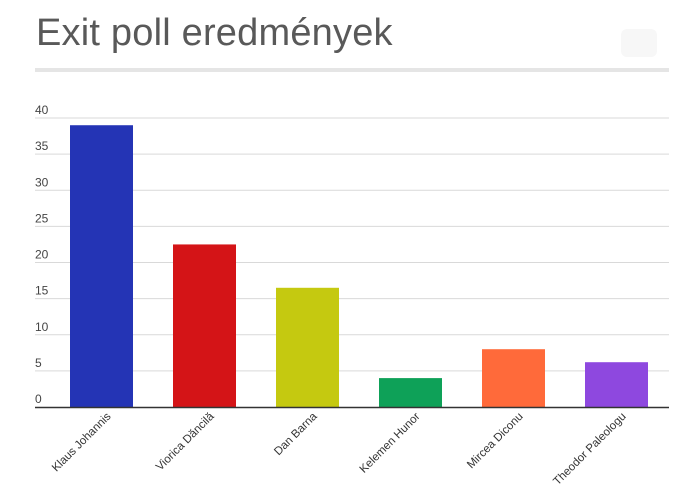 The width and height of the screenshot is (698, 500). What do you see at coordinates (38, 399) in the screenshot?
I see `y-tick-label: 0` at bounding box center [38, 399].